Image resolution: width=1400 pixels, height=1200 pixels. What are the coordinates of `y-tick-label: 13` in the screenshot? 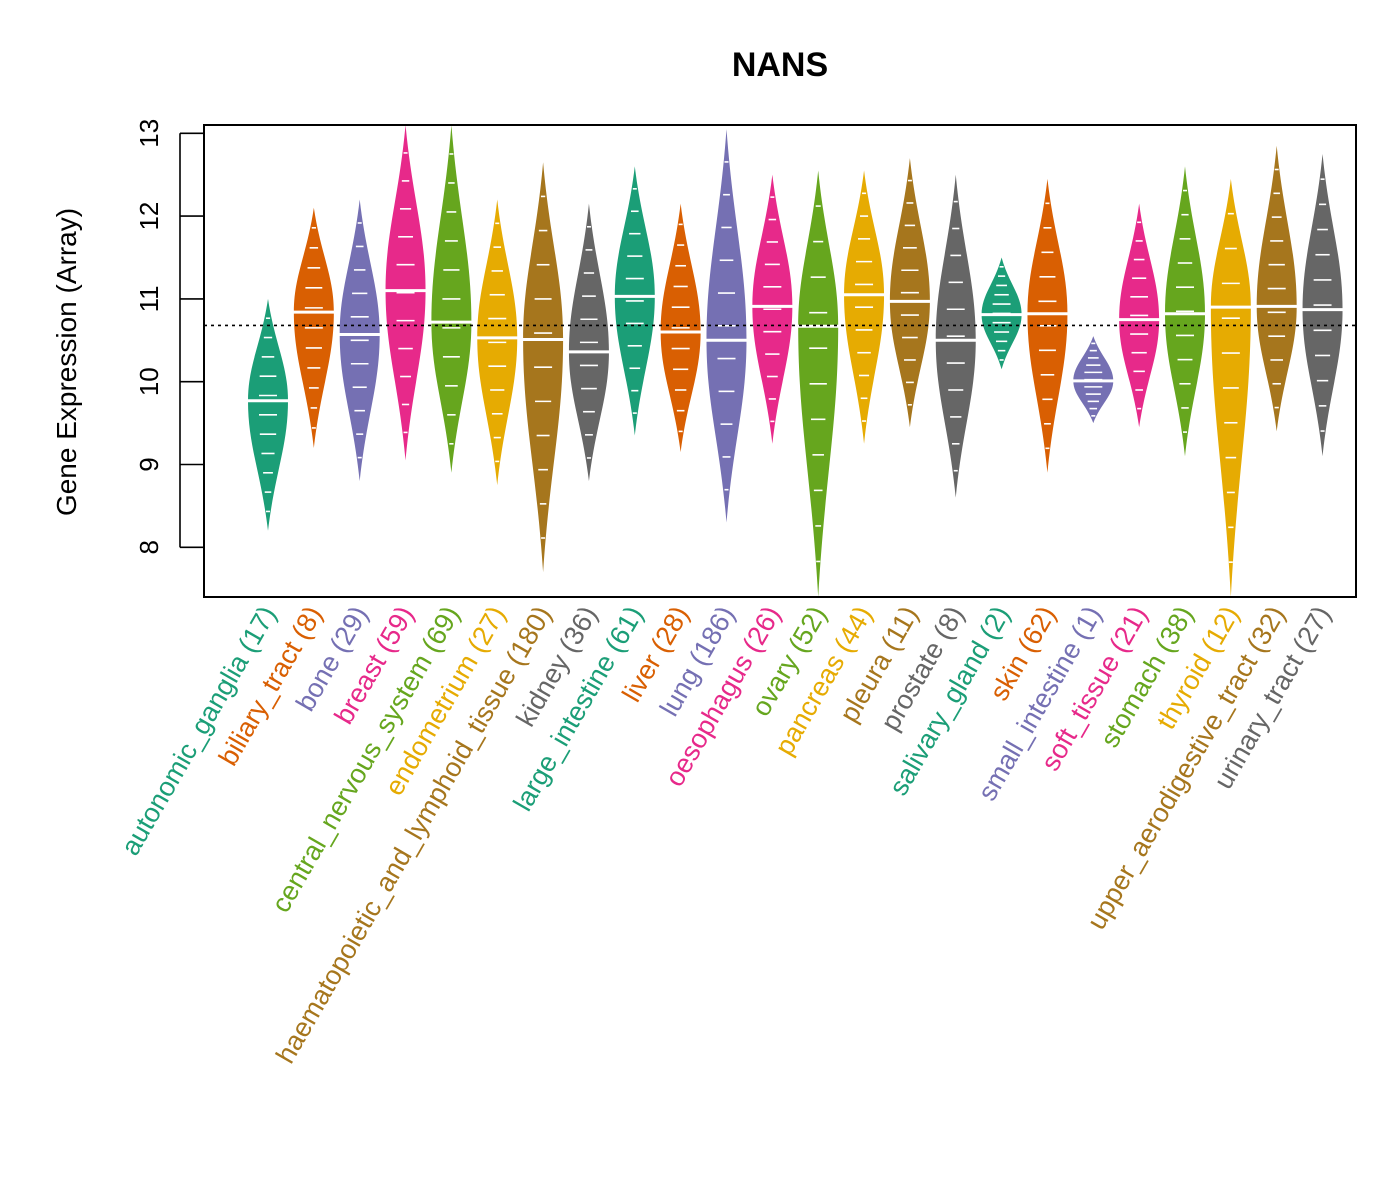 It's located at (149, 133).